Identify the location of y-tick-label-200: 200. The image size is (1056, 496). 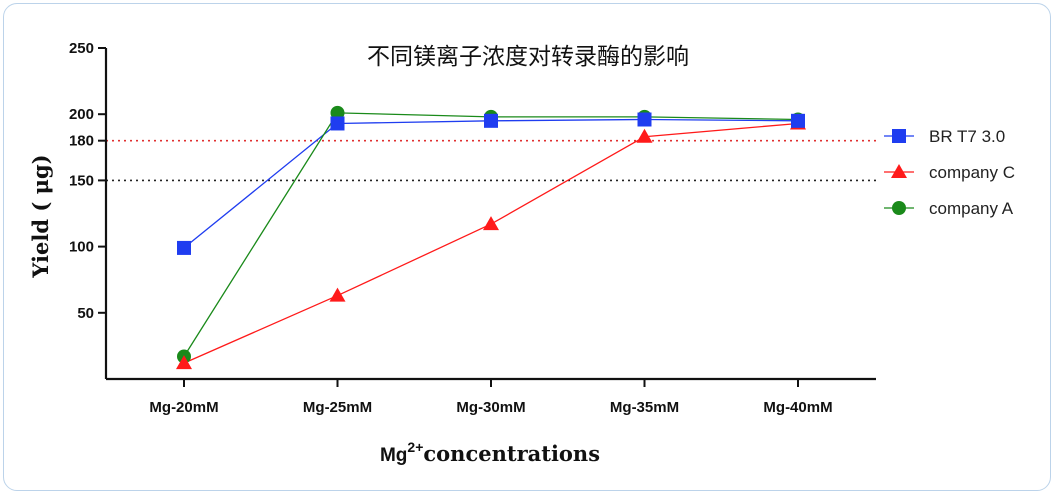
(81, 114).